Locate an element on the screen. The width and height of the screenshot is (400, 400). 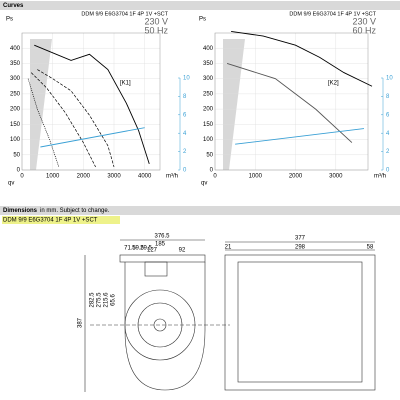
dimension-label: 215.6 is located at coordinates (107, 300).